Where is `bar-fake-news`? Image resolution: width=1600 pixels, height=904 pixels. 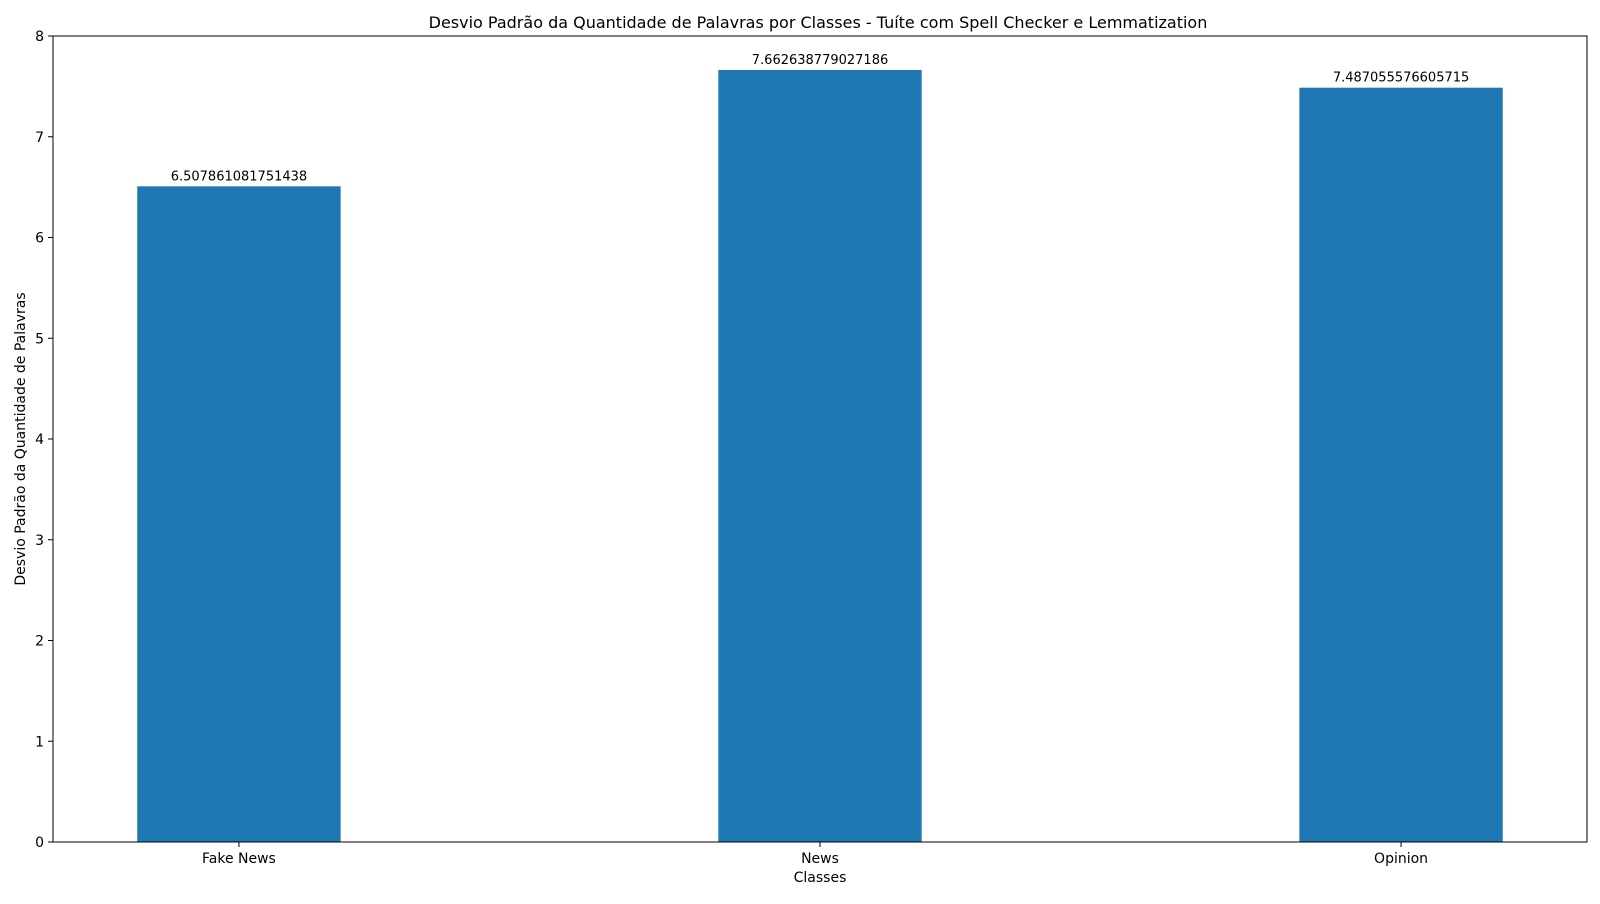 bar-fake-news is located at coordinates (239, 514).